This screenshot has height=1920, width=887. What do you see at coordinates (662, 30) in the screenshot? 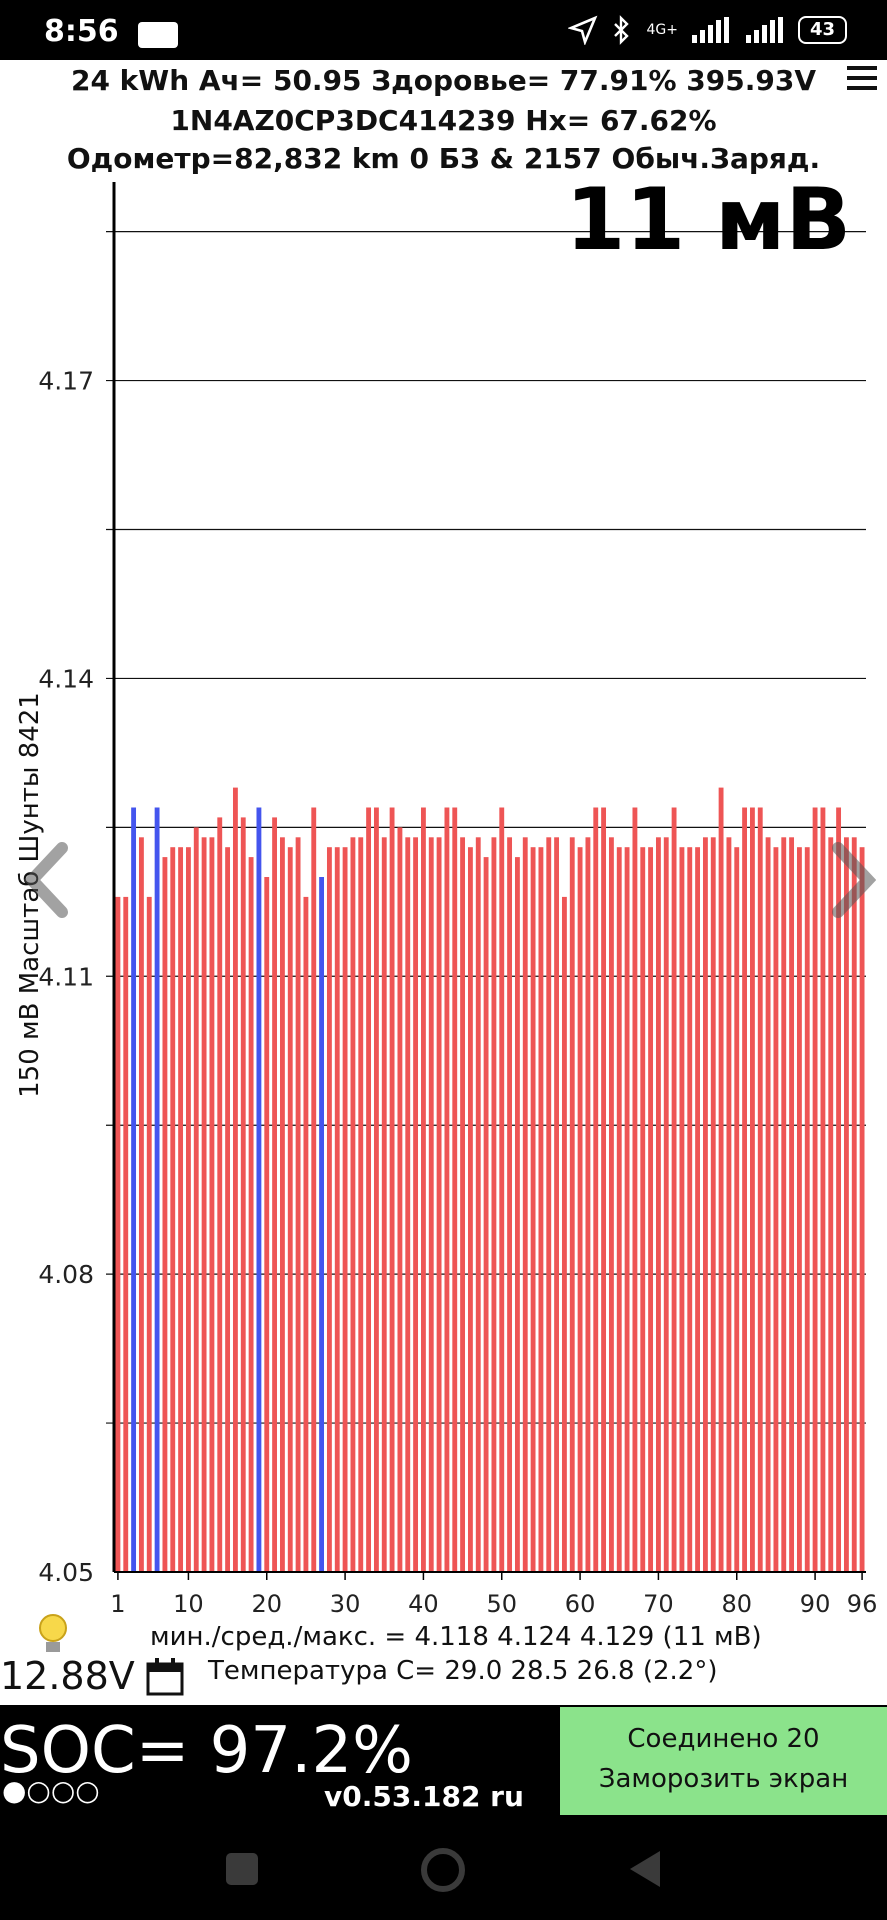
I see `network-type: 4G+` at bounding box center [662, 30].